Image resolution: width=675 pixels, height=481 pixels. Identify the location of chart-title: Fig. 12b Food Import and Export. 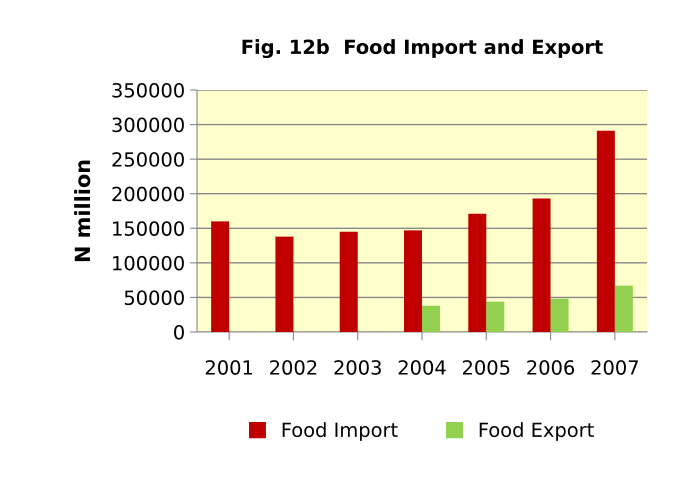
(422, 48).